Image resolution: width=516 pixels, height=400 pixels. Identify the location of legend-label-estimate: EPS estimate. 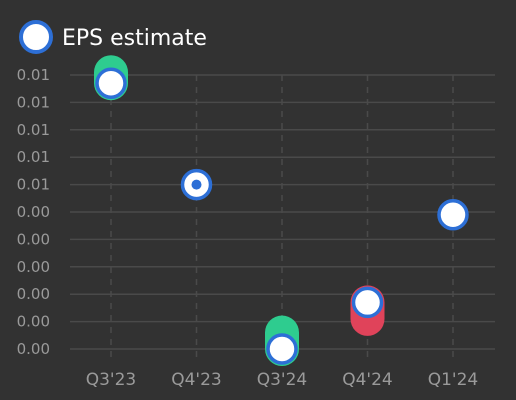
(134, 38).